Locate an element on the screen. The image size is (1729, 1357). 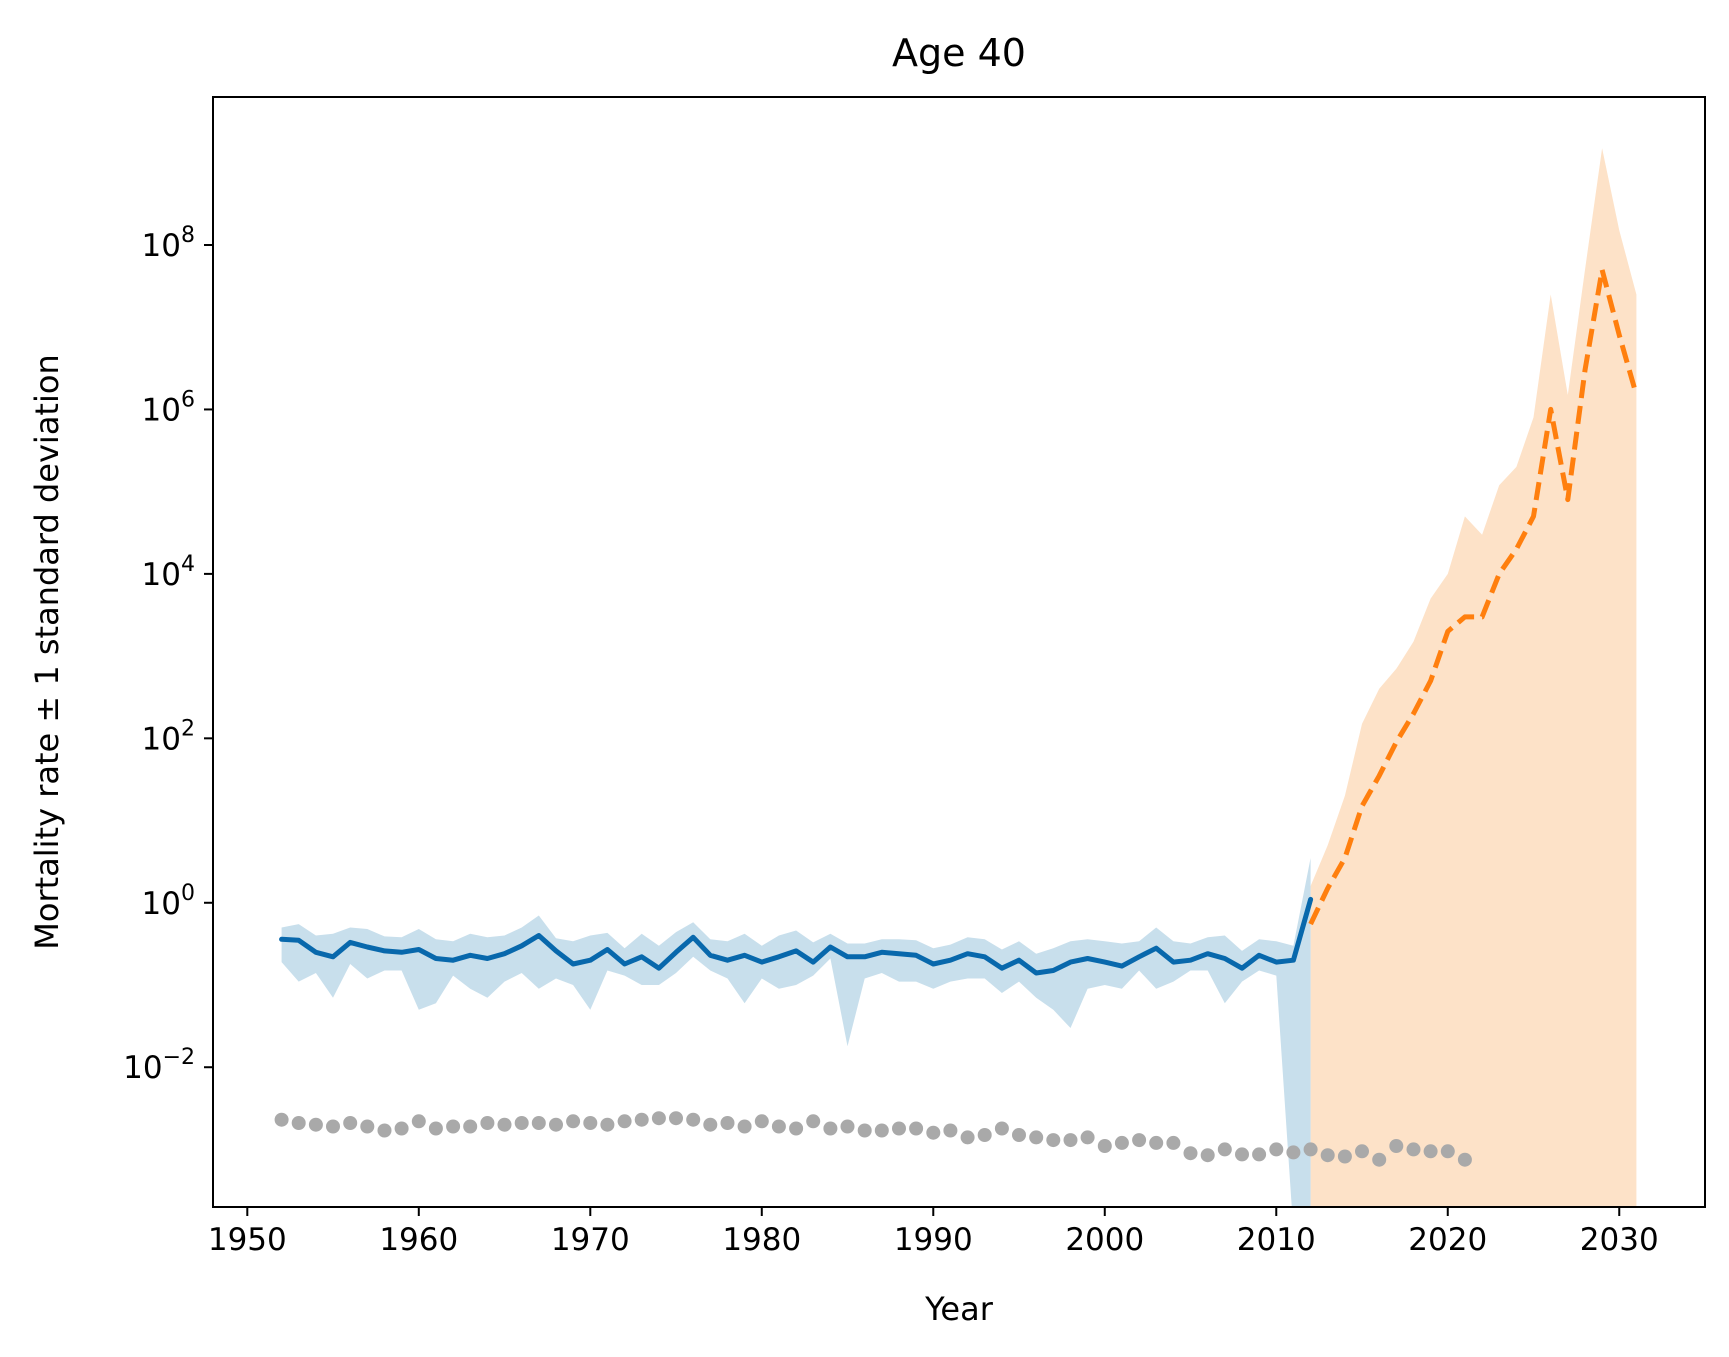
x-tick-label: 1970 is located at coordinates (590, 1240).